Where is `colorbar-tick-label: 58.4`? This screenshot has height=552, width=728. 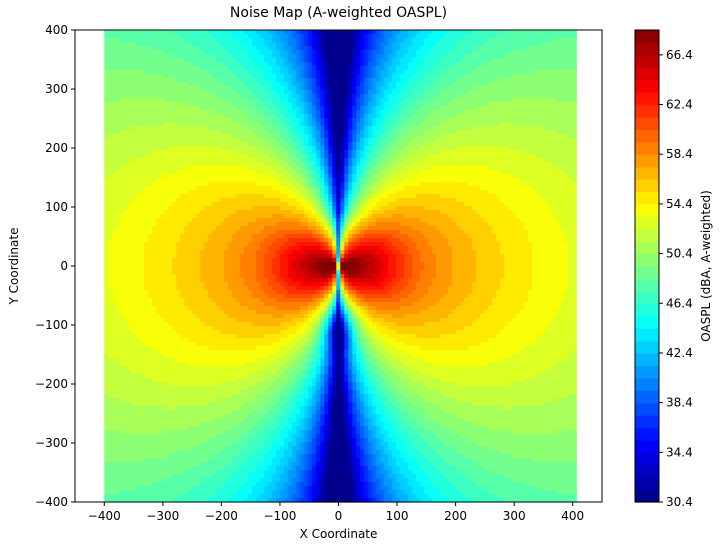
colorbar-tick-label: 58.4 is located at coordinates (679, 154).